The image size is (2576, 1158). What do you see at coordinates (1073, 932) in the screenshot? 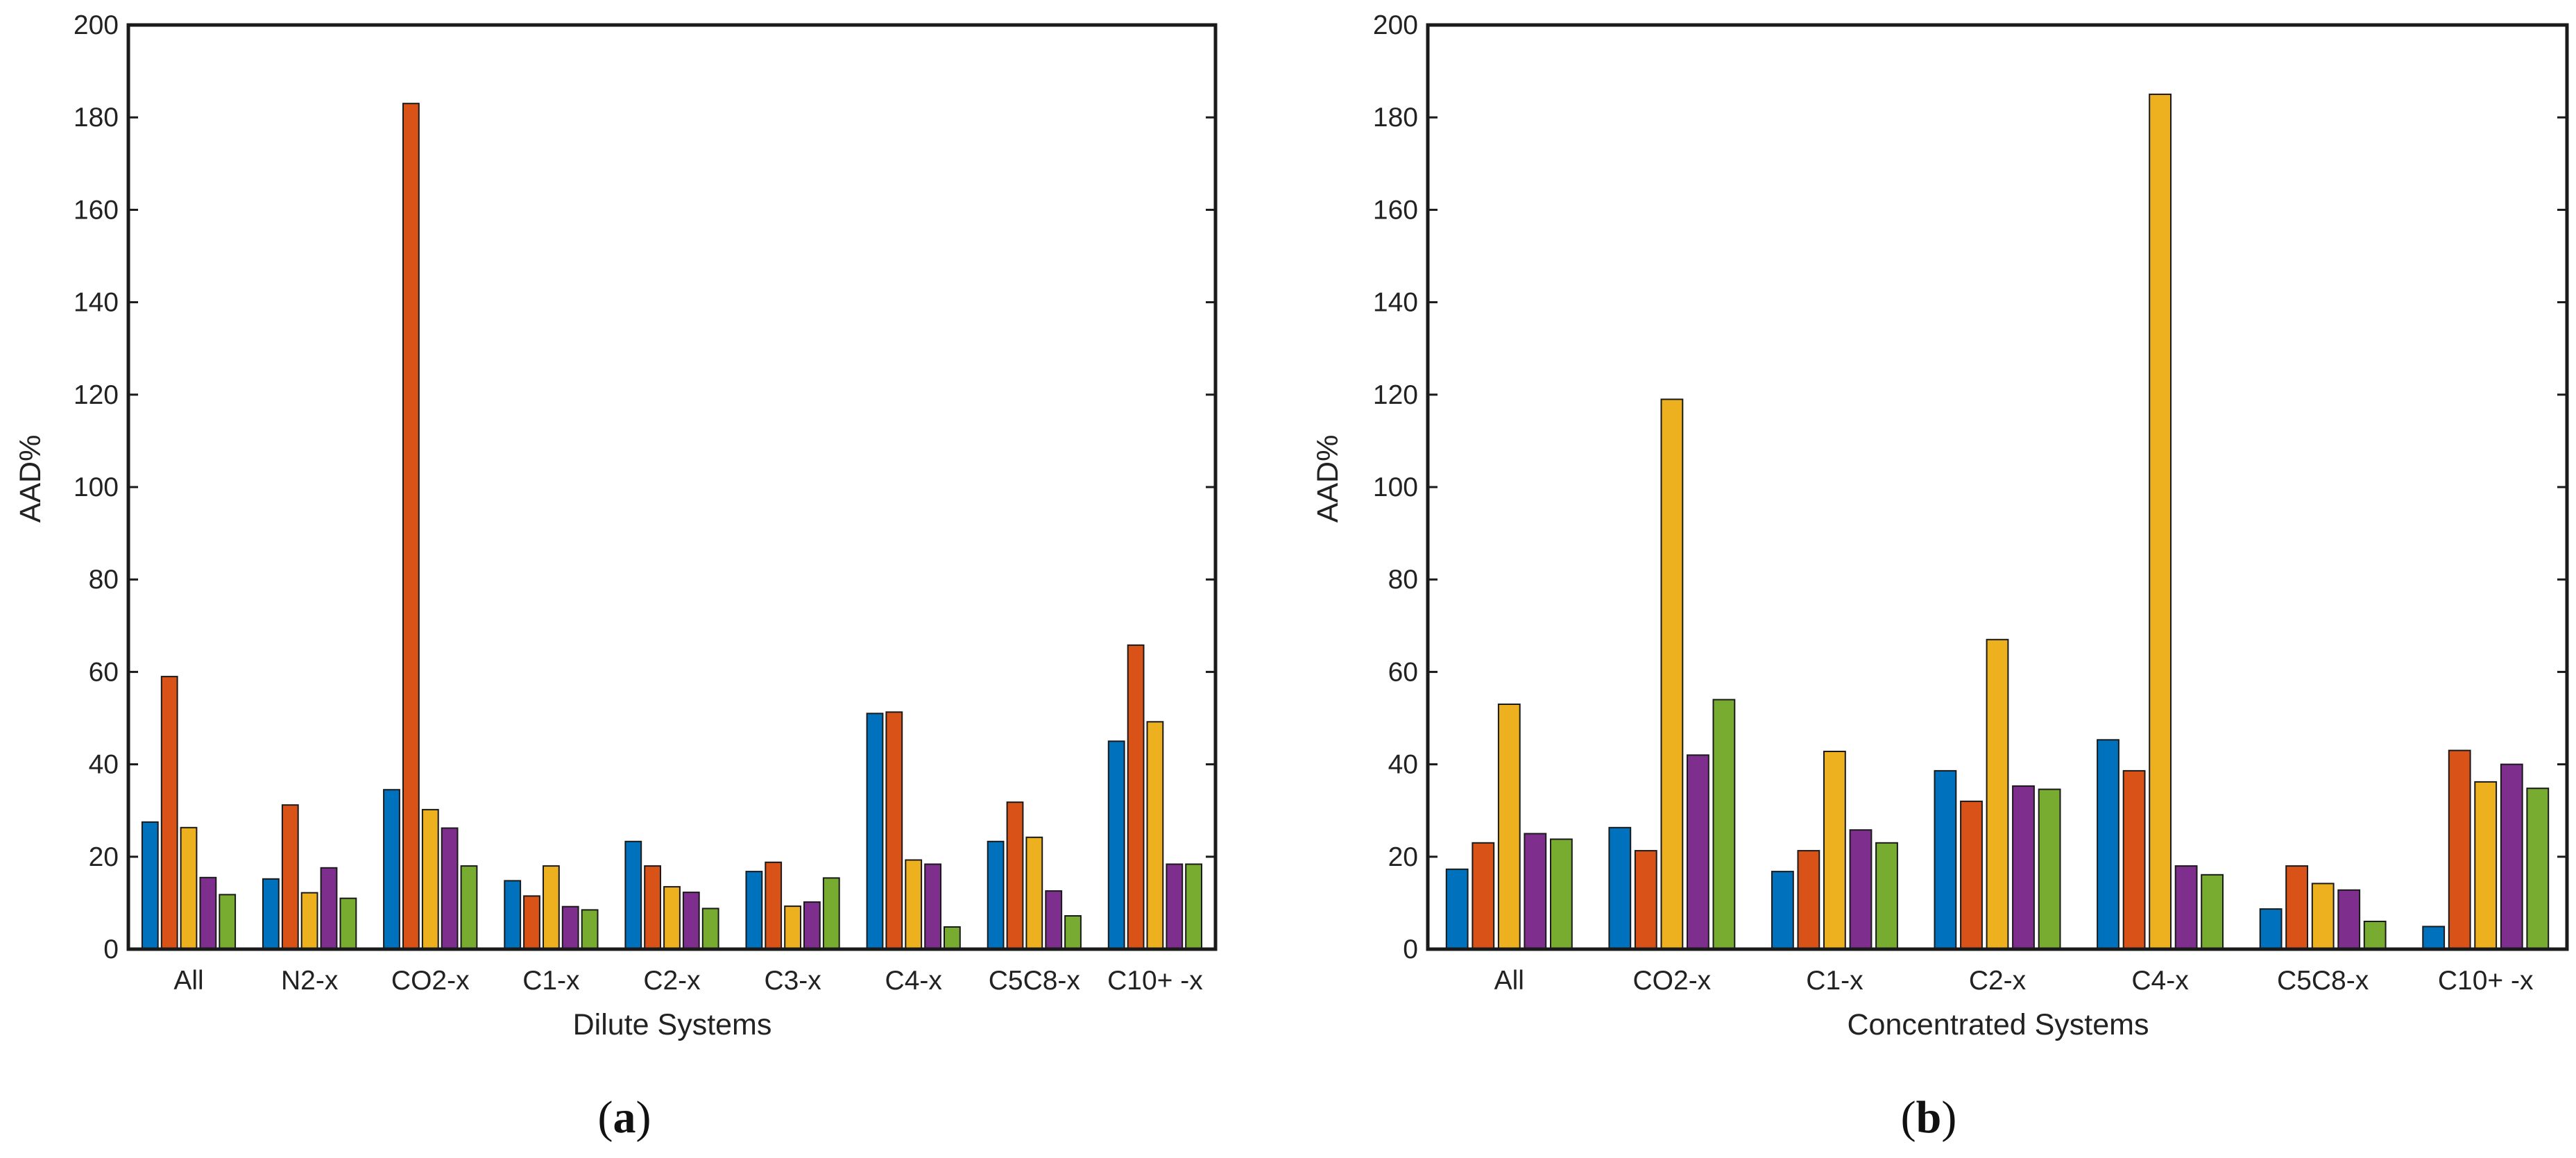
I see `bar-a-s5-c5c8x` at bounding box center [1073, 932].